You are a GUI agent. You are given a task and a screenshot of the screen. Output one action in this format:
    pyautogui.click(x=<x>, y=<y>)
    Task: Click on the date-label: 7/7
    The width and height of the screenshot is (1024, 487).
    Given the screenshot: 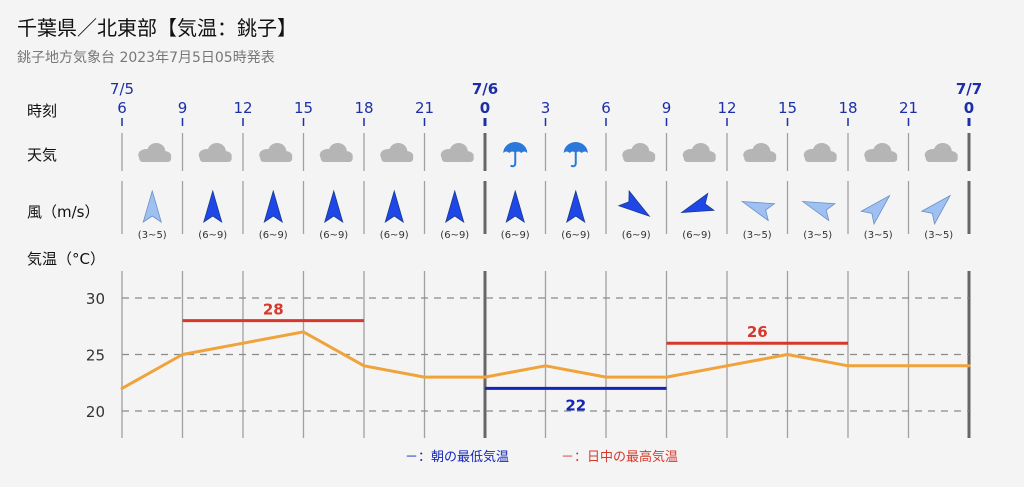 What is the action you would take?
    pyautogui.click(x=969, y=89)
    